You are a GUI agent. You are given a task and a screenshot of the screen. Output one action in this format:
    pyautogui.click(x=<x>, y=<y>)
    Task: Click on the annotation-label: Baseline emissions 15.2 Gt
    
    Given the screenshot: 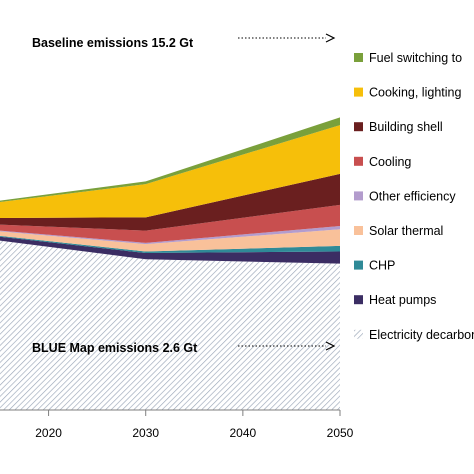 What is the action you would take?
    pyautogui.click(x=113, y=43)
    